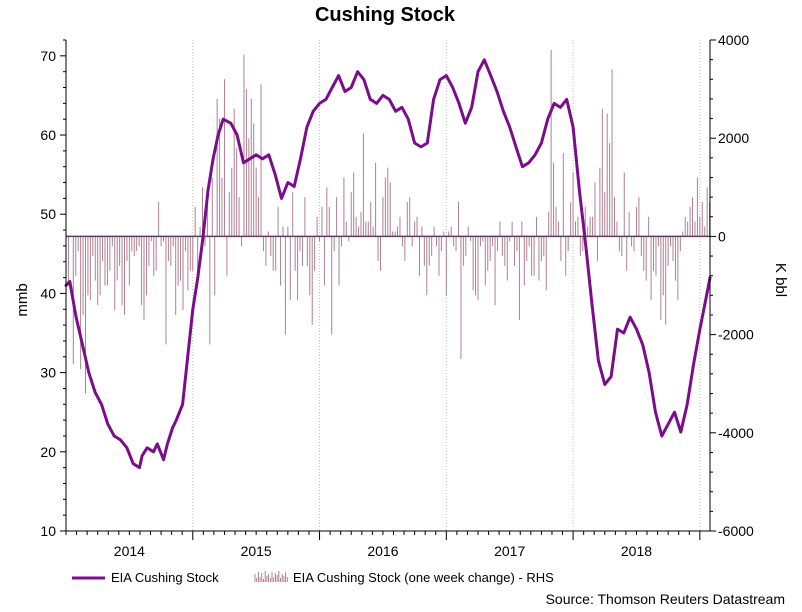  Describe the element at coordinates (48, 452) in the screenshot. I see `left-tick-label: 20` at that location.